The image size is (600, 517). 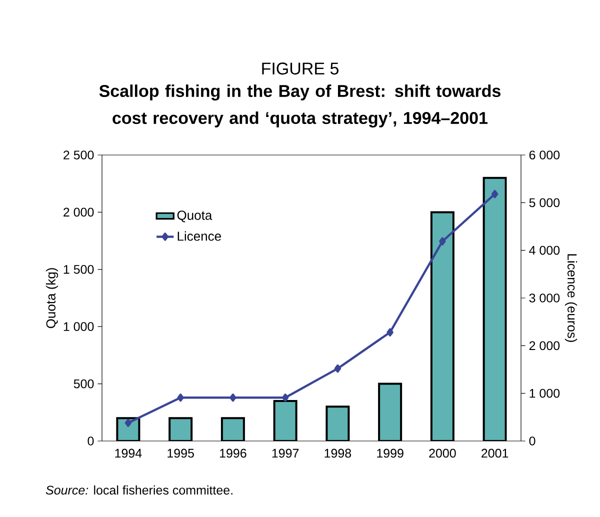 What do you see at coordinates (52, 298) in the screenshot?
I see `y-axis-title: Quota (kg)` at bounding box center [52, 298].